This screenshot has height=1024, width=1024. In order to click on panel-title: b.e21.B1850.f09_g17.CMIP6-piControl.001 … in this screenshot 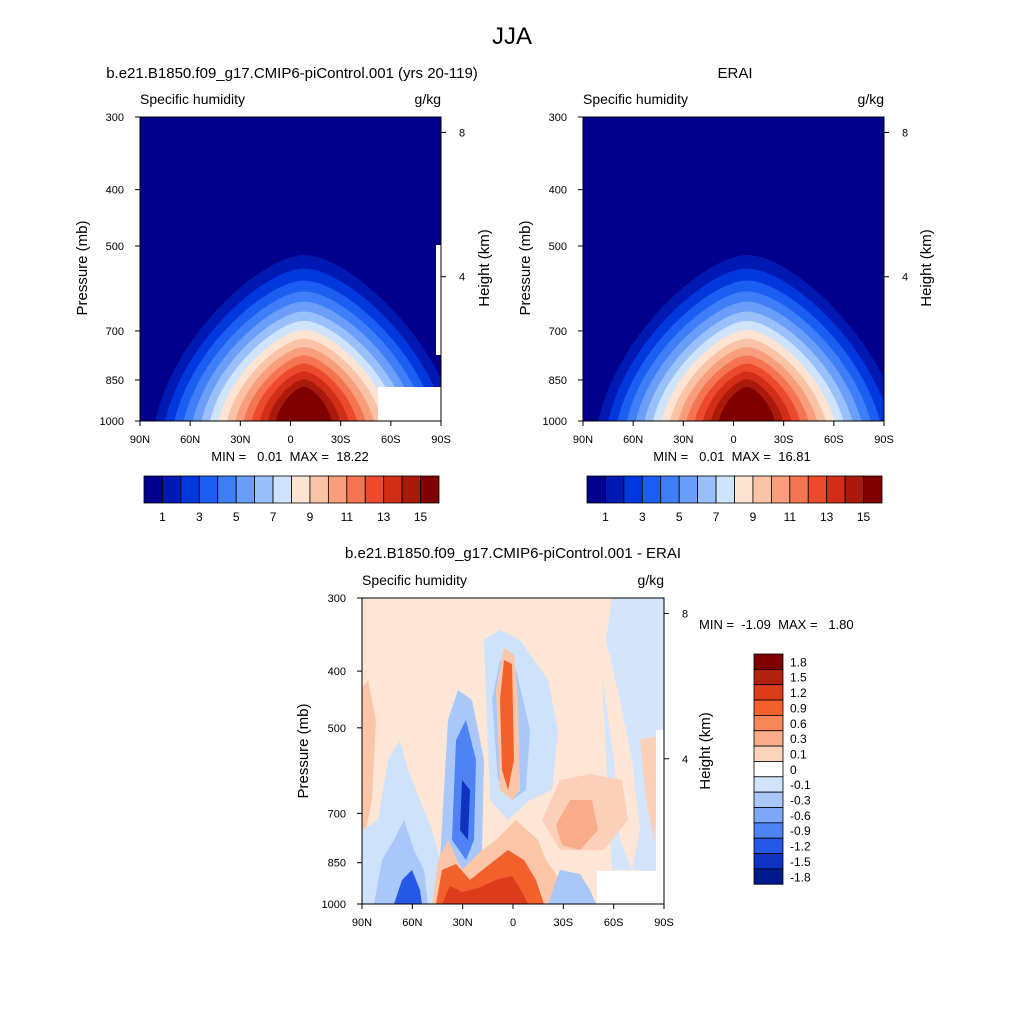, I will do `click(513, 553)`.